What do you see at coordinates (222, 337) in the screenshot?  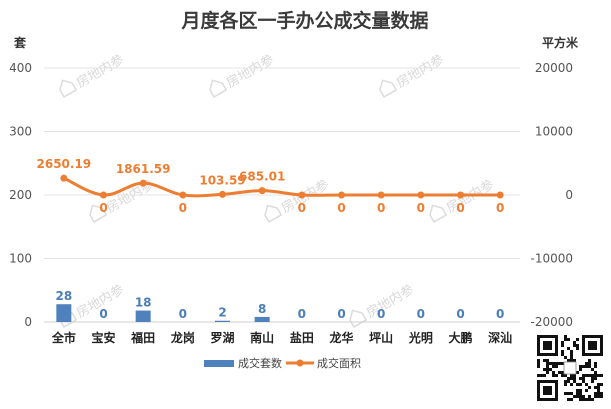 I see `category-label: 罗湖` at bounding box center [222, 337].